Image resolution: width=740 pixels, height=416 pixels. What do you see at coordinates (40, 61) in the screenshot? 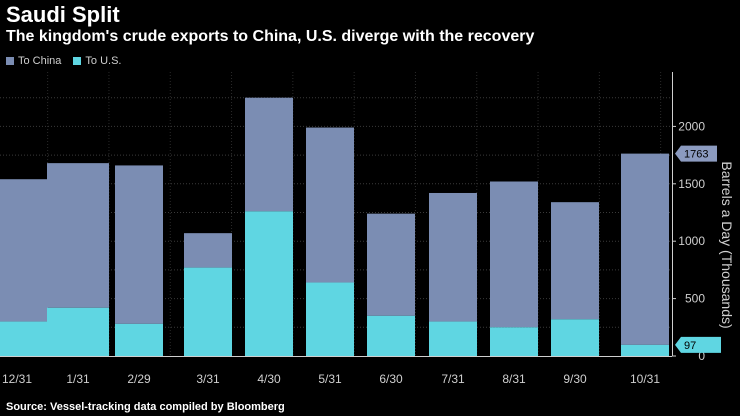
I see `legend-label-china: To China` at bounding box center [40, 61].